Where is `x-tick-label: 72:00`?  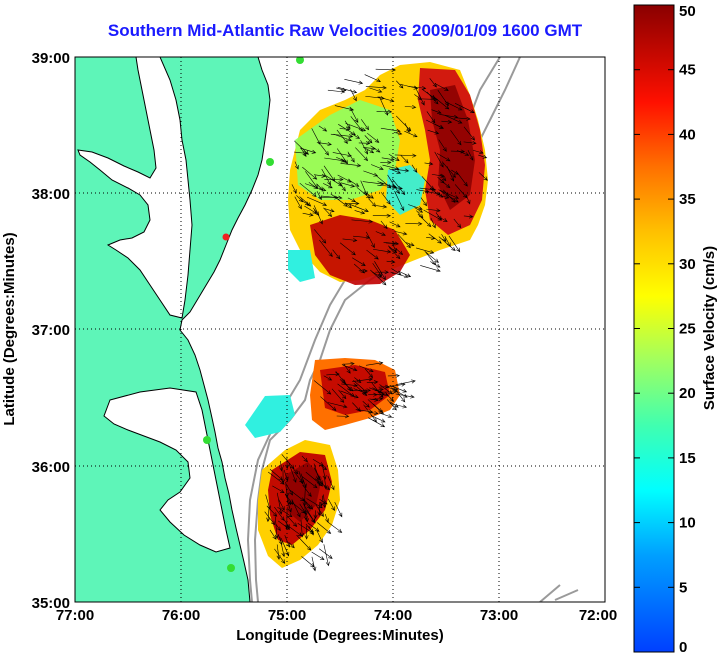 x-tick-label: 72:00 is located at coordinates (598, 615).